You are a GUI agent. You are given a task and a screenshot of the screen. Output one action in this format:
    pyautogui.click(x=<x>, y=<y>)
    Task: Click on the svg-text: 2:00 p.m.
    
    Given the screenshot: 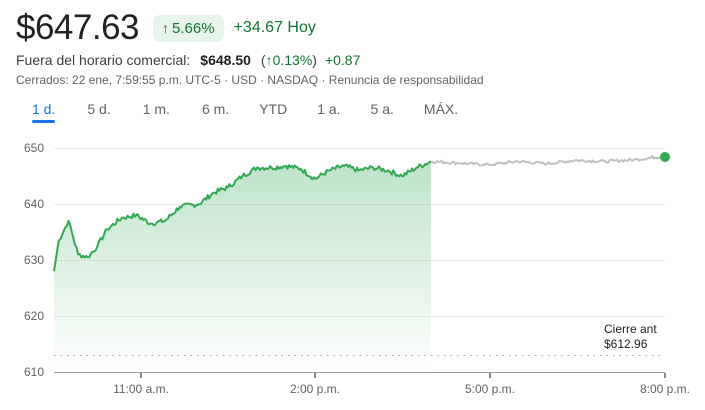 What is the action you would take?
    pyautogui.click(x=315, y=389)
    